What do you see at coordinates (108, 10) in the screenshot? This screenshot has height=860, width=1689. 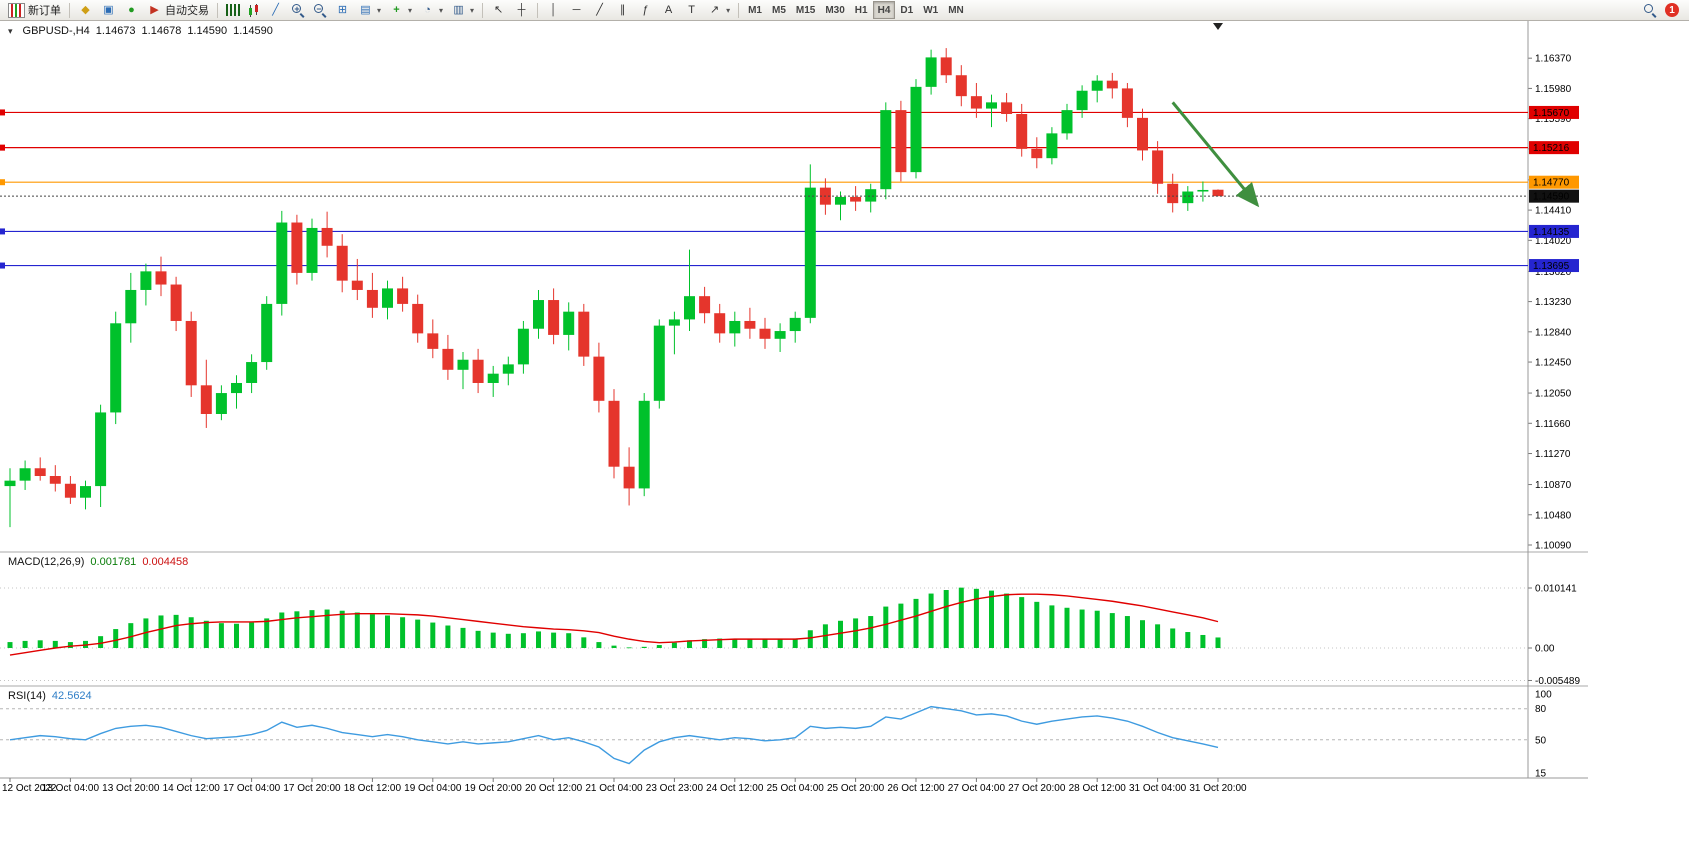 I see `data-window-button: ▣` at bounding box center [108, 10].